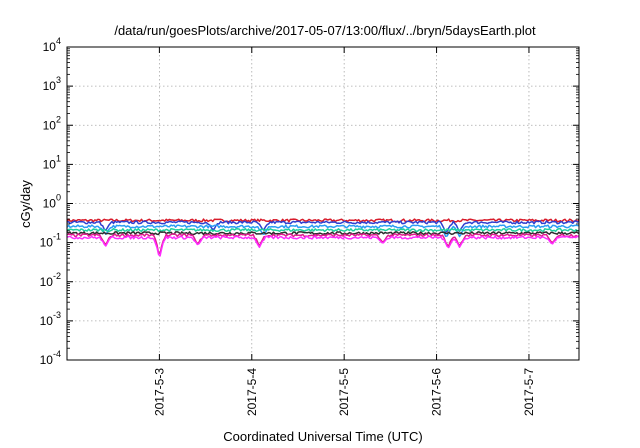 This screenshot has width=640, height=448. What do you see at coordinates (25, 204) in the screenshot?
I see `y-axis-label: cGy/day` at bounding box center [25, 204].